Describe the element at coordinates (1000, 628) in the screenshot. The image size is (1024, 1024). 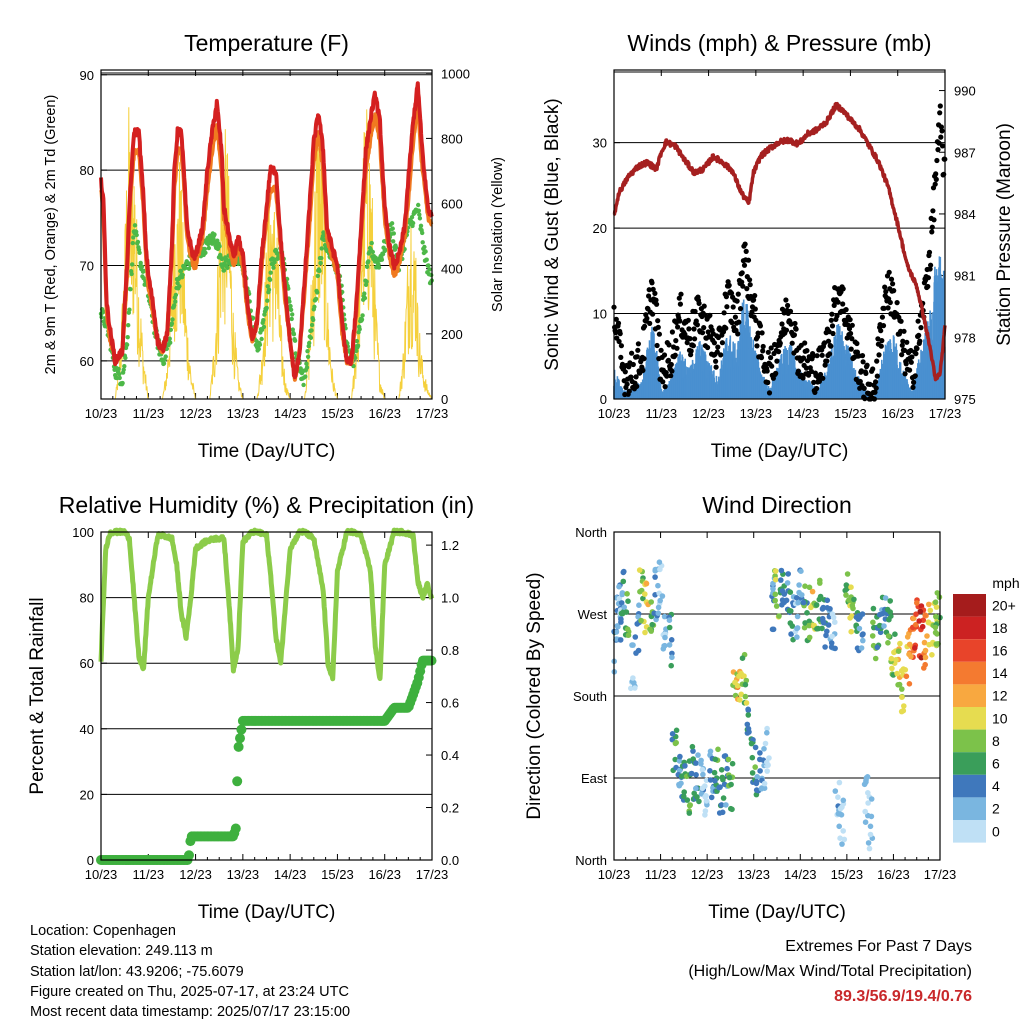
I see `colorbar-label: 18` at that location.